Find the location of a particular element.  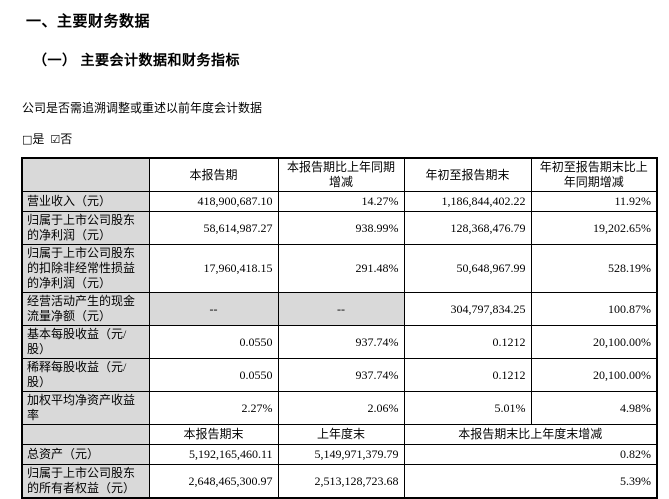

row-label: 经营活动产生的现金流量净额（元） is located at coordinates (85, 309).